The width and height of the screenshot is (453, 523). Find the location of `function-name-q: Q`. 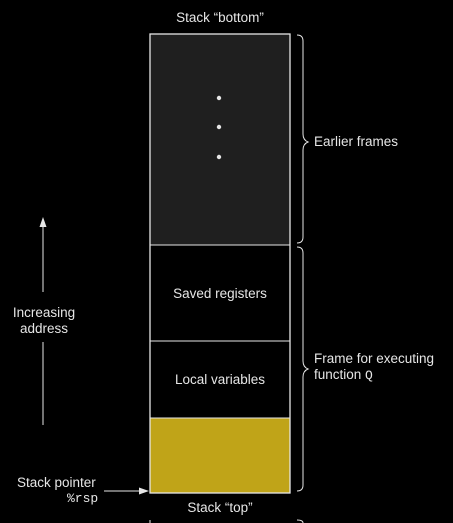

function-name-q: Q is located at coordinates (369, 375).